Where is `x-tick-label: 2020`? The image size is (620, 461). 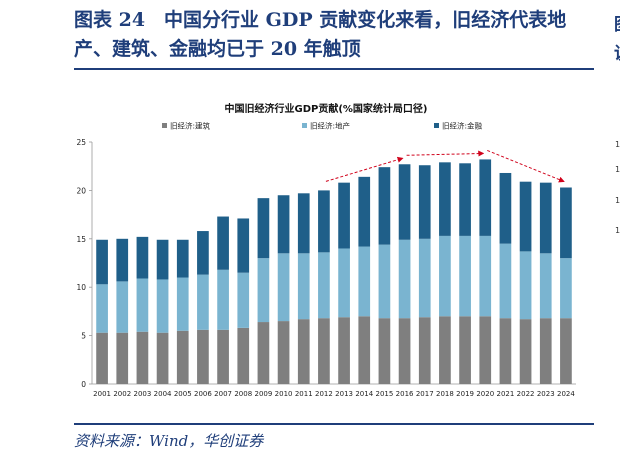
x-tick-label: 2020 is located at coordinates (485, 394).